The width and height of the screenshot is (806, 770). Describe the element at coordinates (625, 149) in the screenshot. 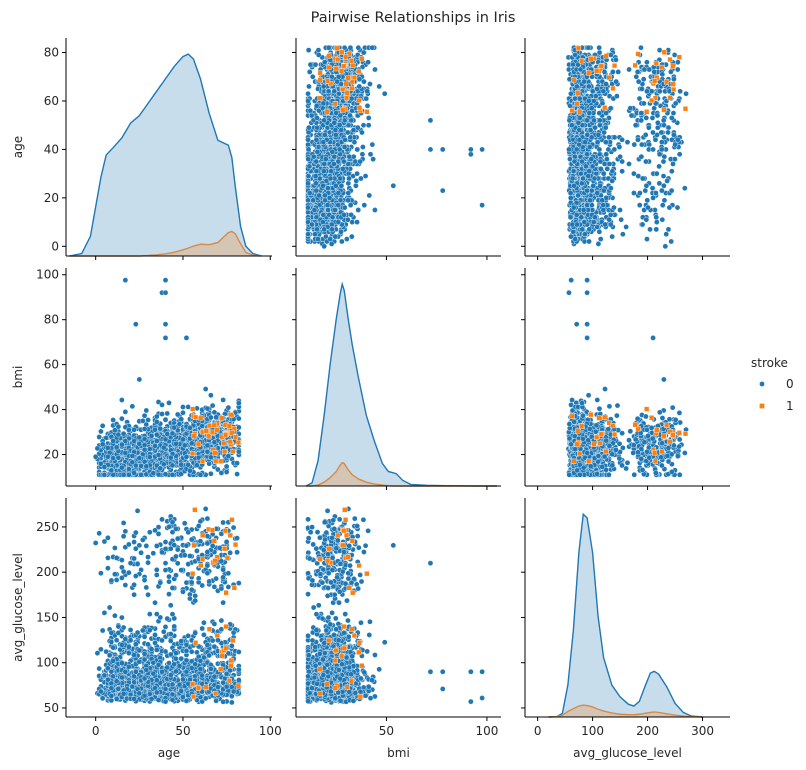

I see `panel-age-vs-avg_glucose_level` at that location.